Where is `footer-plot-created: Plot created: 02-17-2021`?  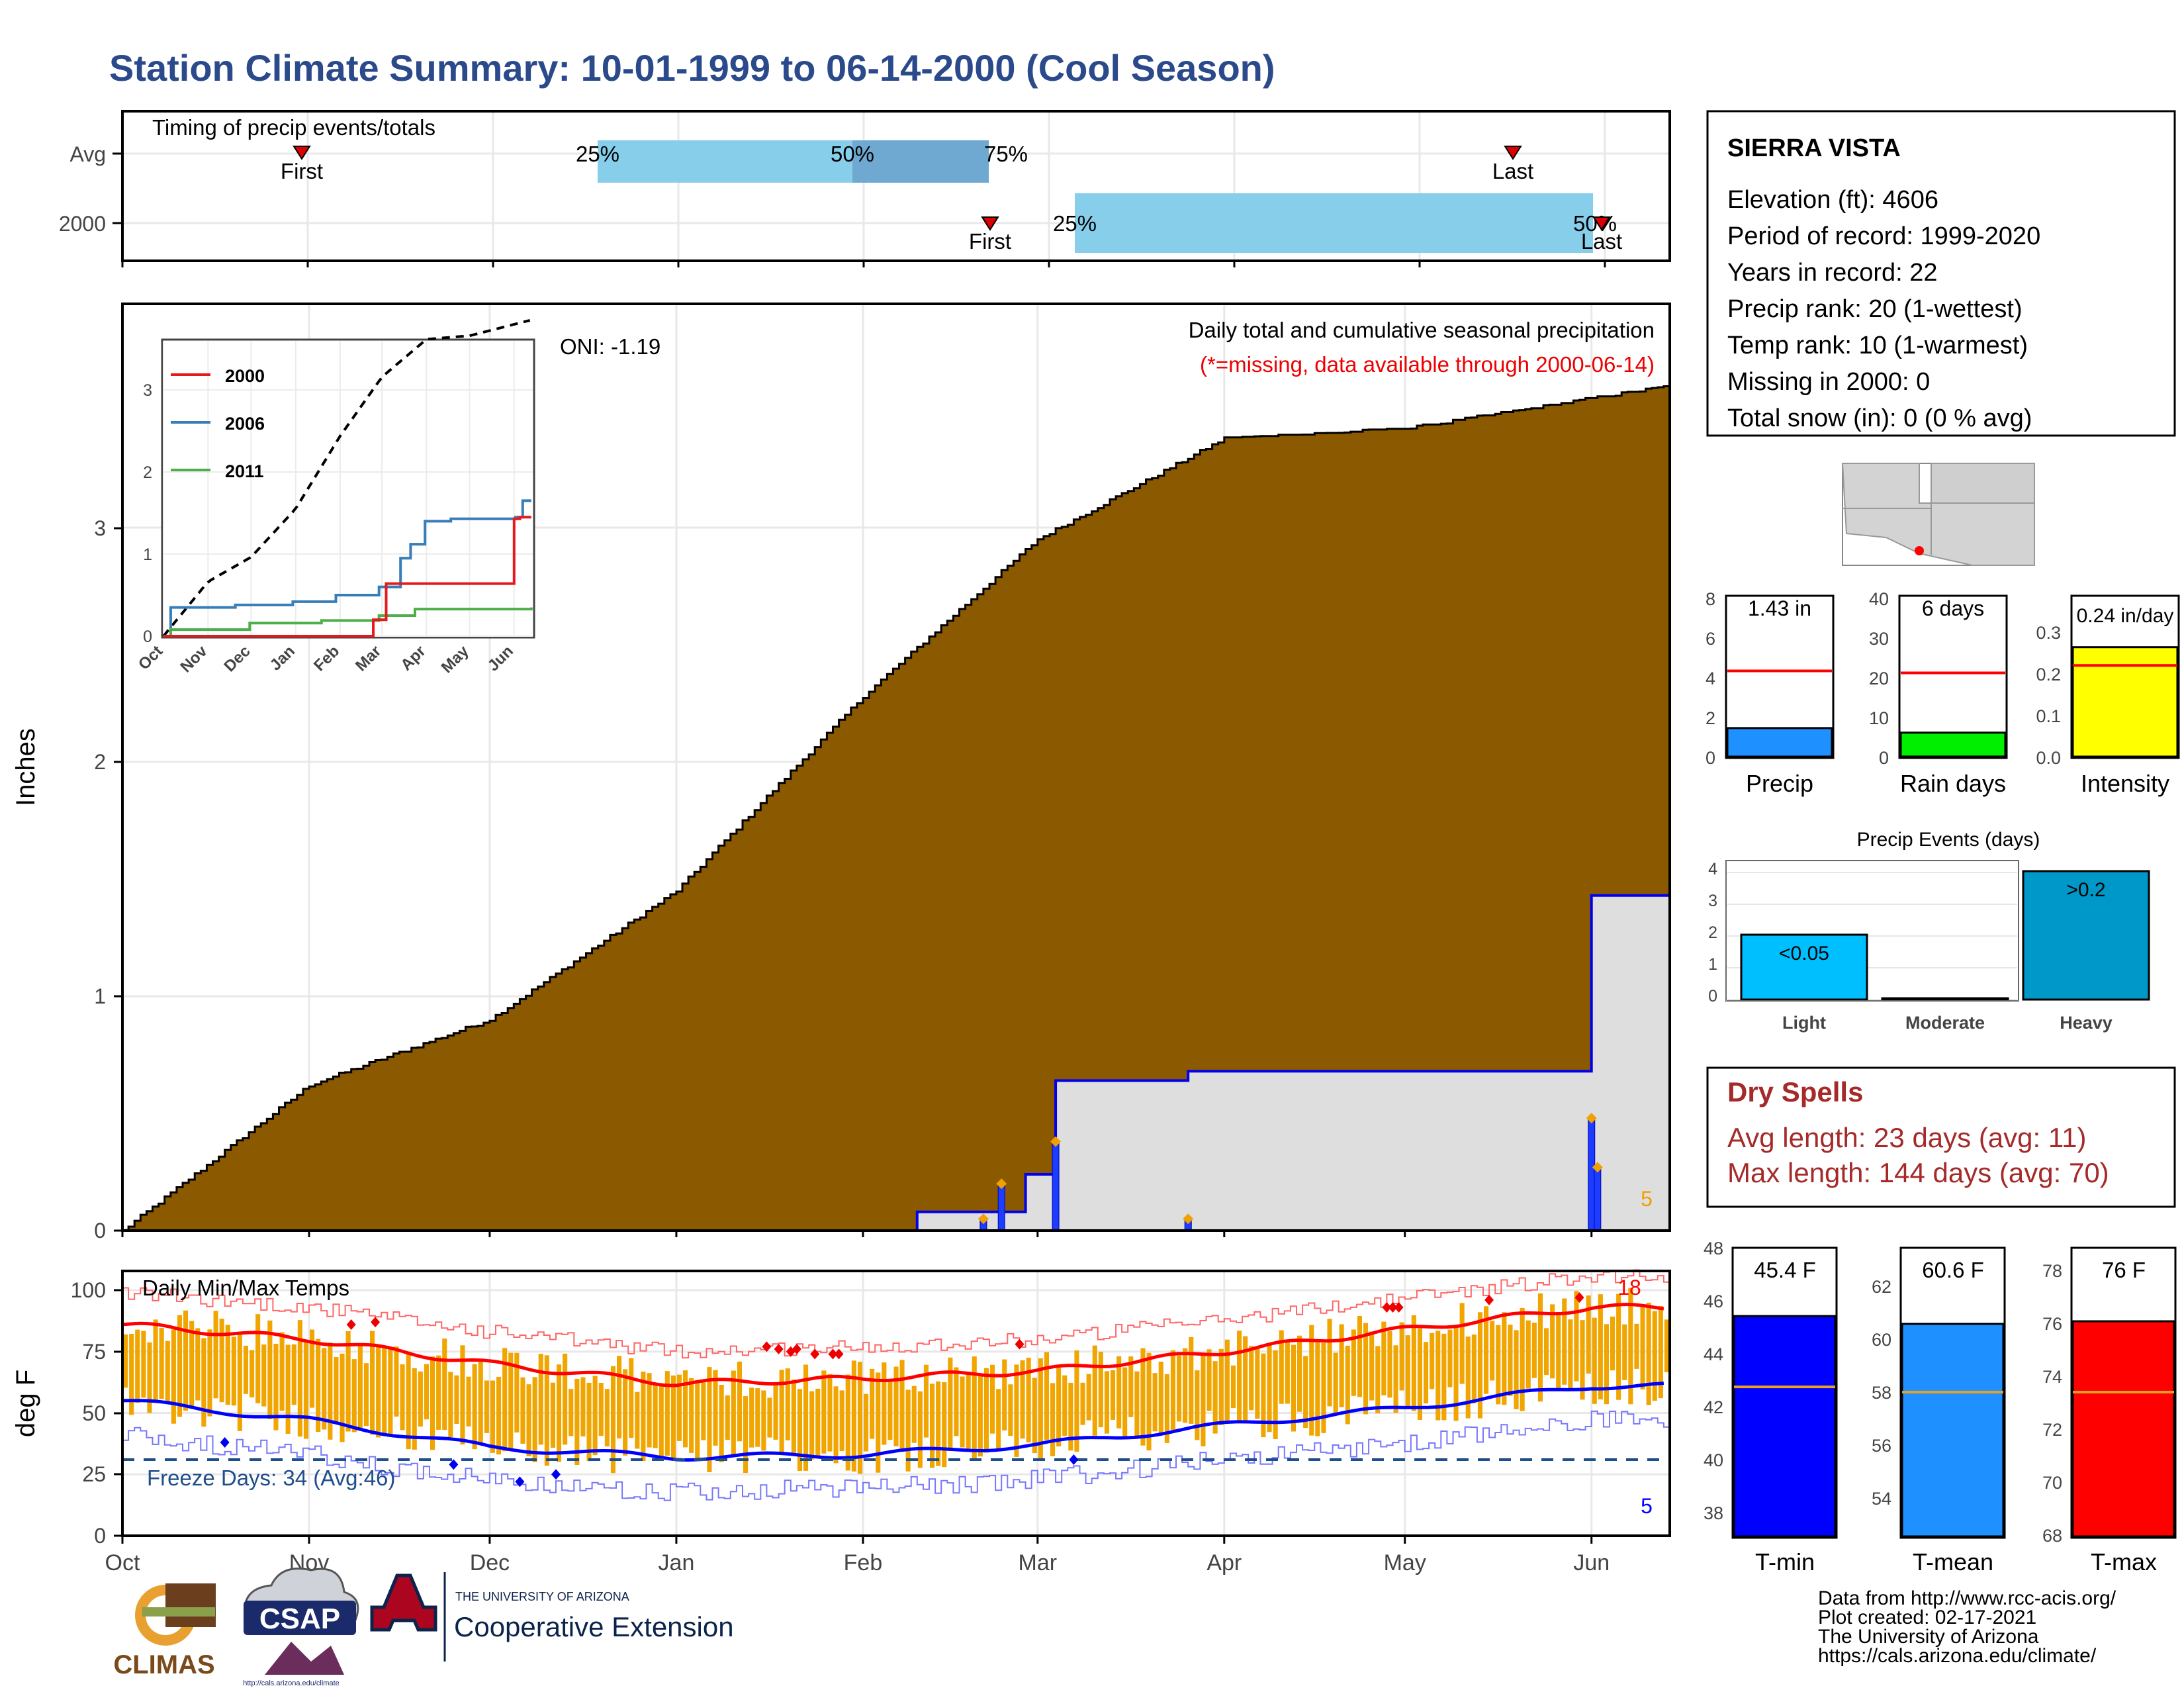 footer-plot-created: Plot created: 02-17-2021 is located at coordinates (1927, 1617).